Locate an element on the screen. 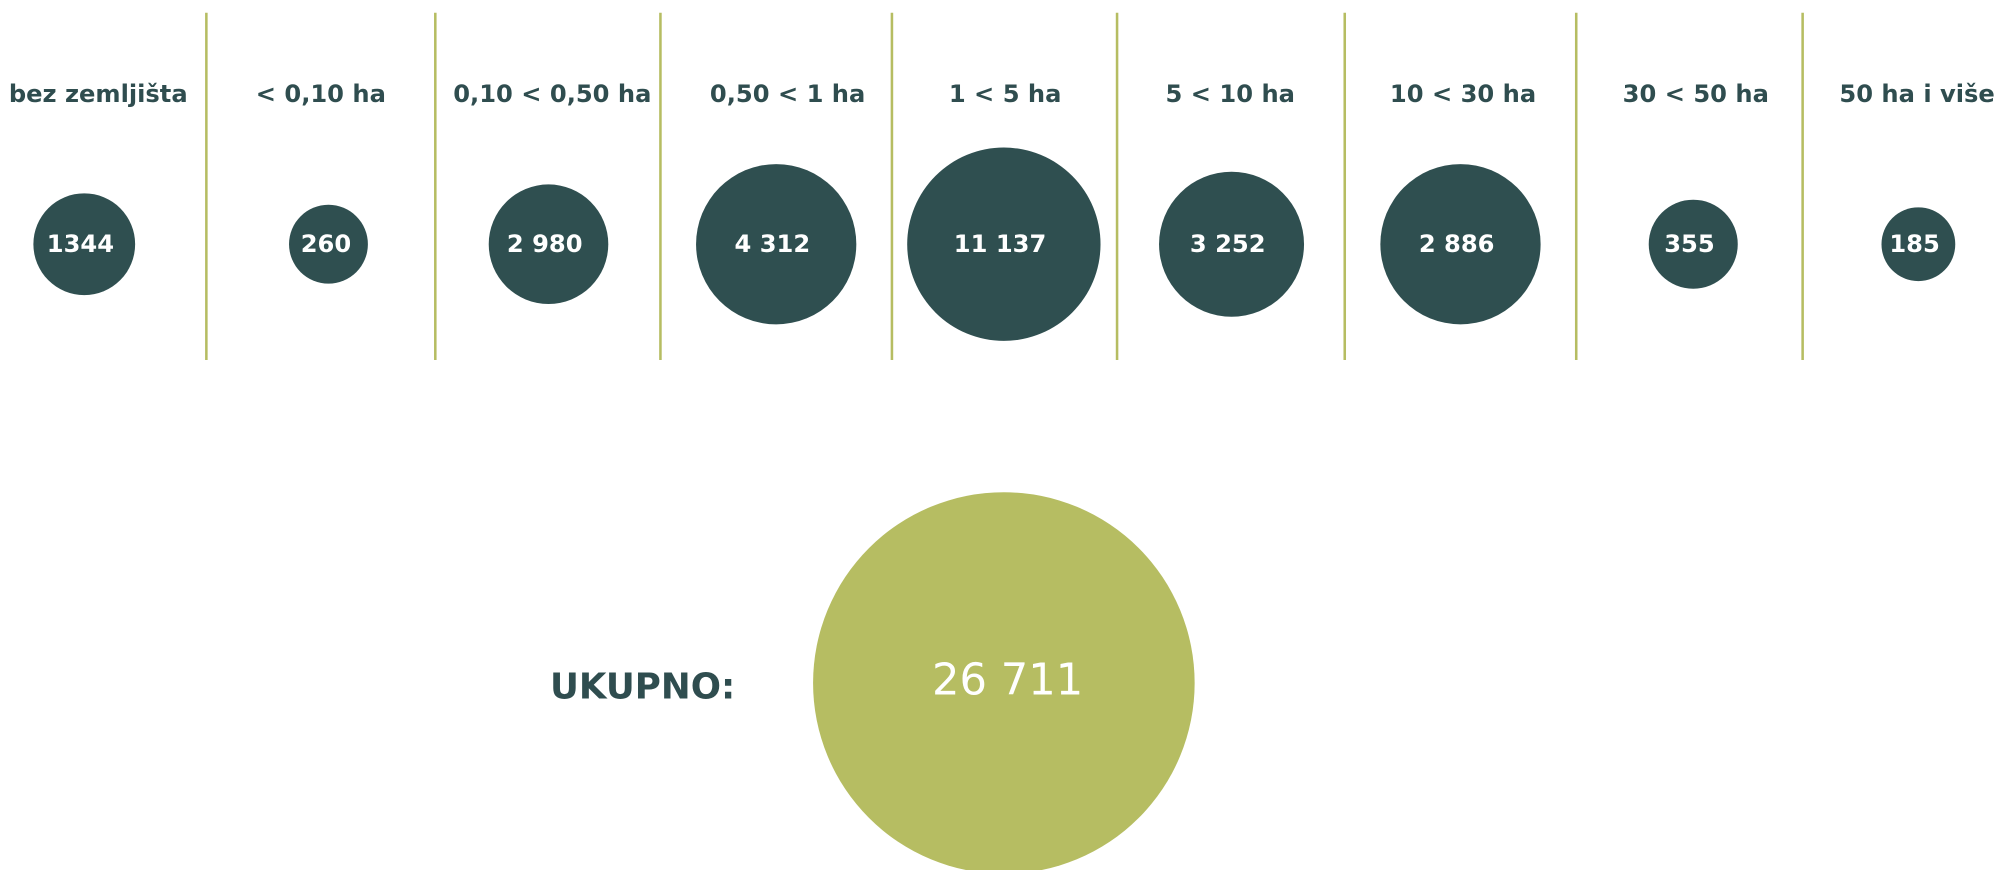 This screenshot has height=870, width=1995. column-value: 2 886 is located at coordinates (1457, 244).